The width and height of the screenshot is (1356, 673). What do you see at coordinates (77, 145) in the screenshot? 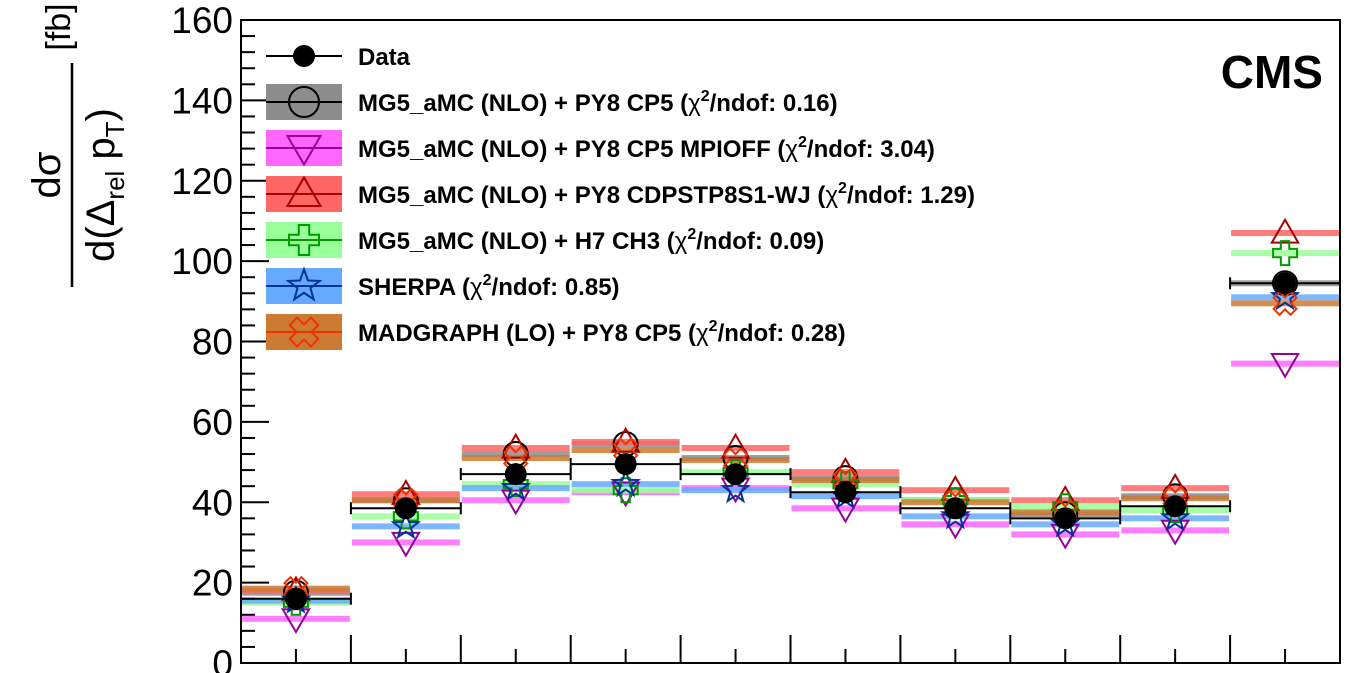
I see `y-axis-label: dσ d(Δrel pT) [fb]` at bounding box center [77, 145].